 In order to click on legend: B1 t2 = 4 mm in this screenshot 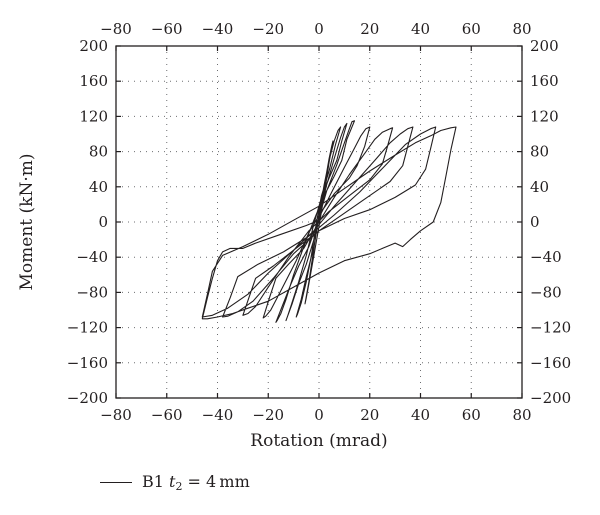, I will do `click(175, 482)`.